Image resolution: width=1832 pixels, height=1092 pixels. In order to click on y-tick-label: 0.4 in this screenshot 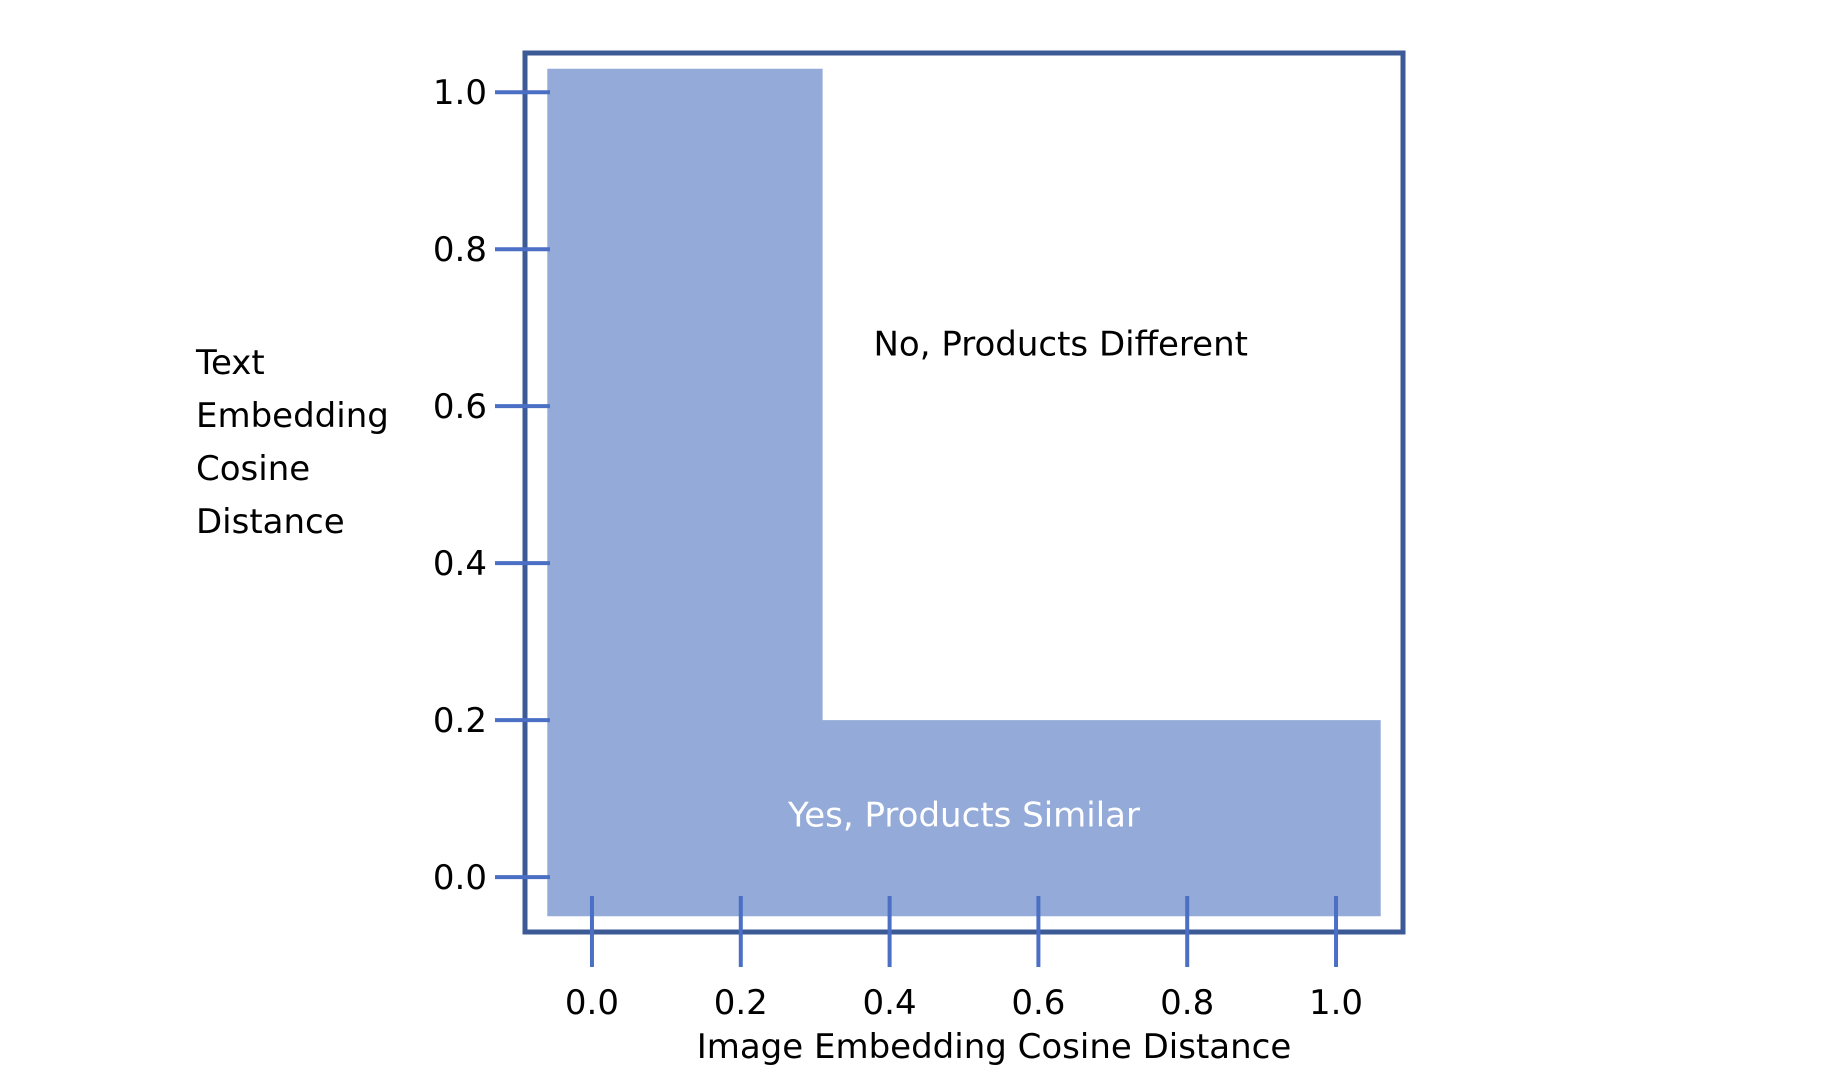, I will do `click(460, 564)`.